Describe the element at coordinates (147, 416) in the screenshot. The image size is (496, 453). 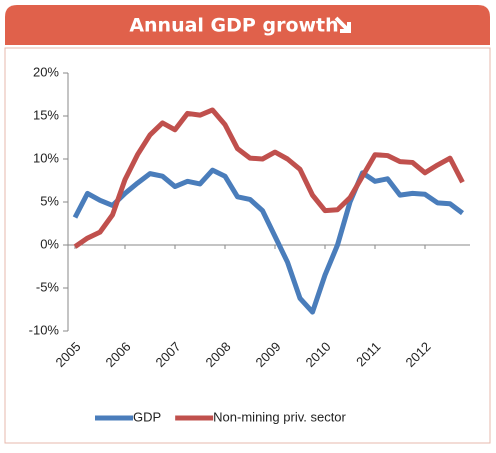
I see `legend-label: GDP` at that location.